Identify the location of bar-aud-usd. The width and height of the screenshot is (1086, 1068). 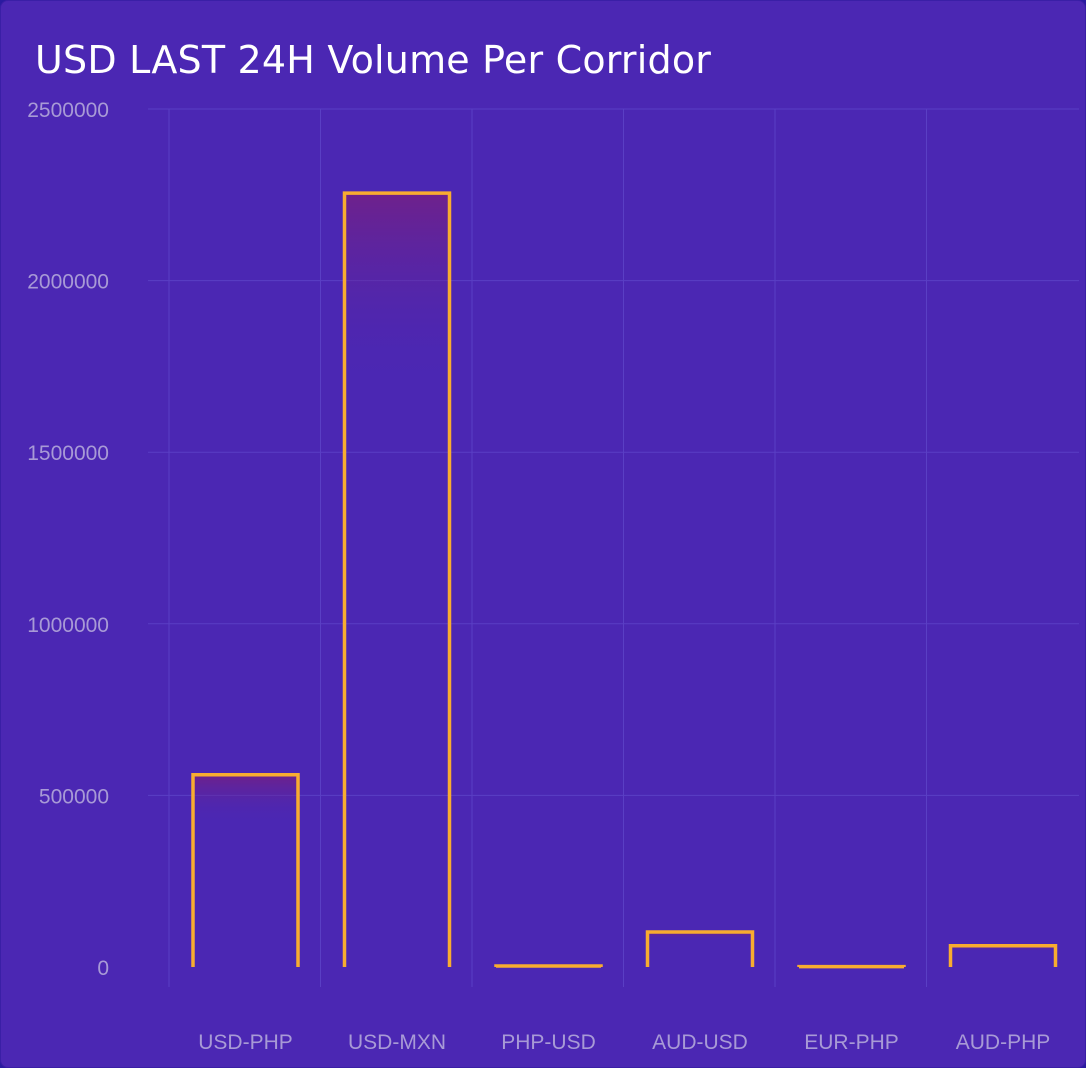
(700, 948).